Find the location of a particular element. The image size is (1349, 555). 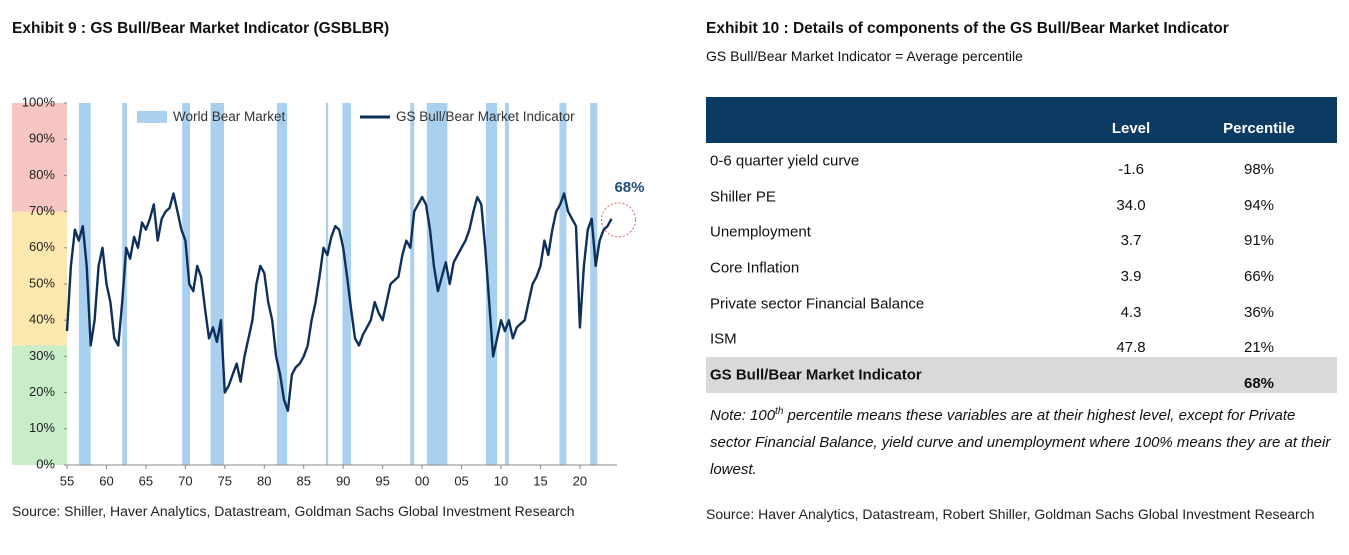

y-tick-label: 40% is located at coordinates (42, 319).